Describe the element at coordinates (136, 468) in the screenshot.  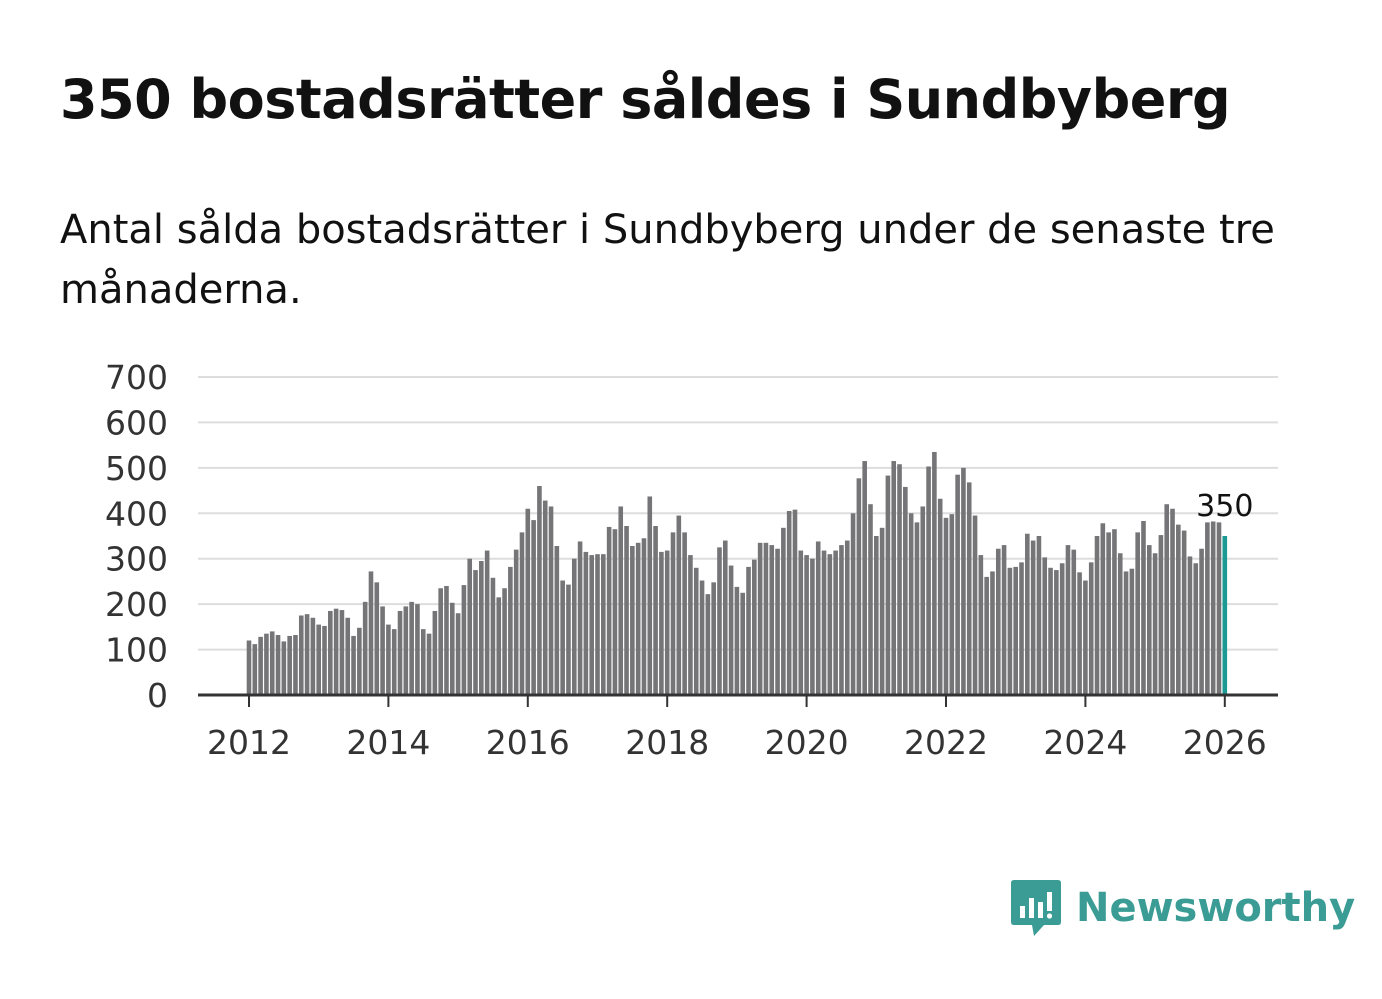
I see `y-tick-label: 500` at that location.